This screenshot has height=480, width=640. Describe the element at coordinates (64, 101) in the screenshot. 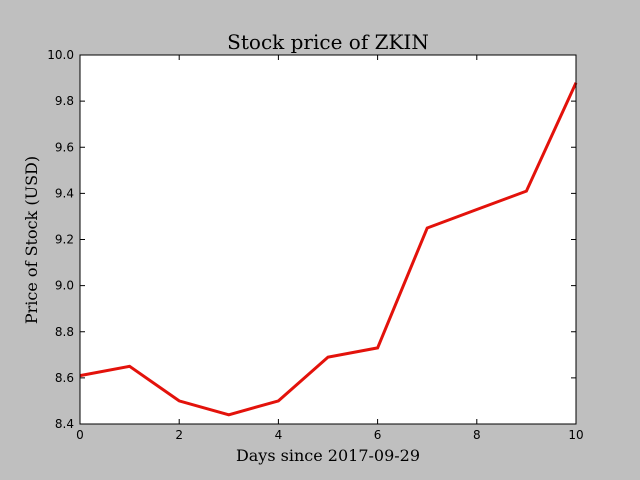

I see `y-tick-label: 9.8` at that location.